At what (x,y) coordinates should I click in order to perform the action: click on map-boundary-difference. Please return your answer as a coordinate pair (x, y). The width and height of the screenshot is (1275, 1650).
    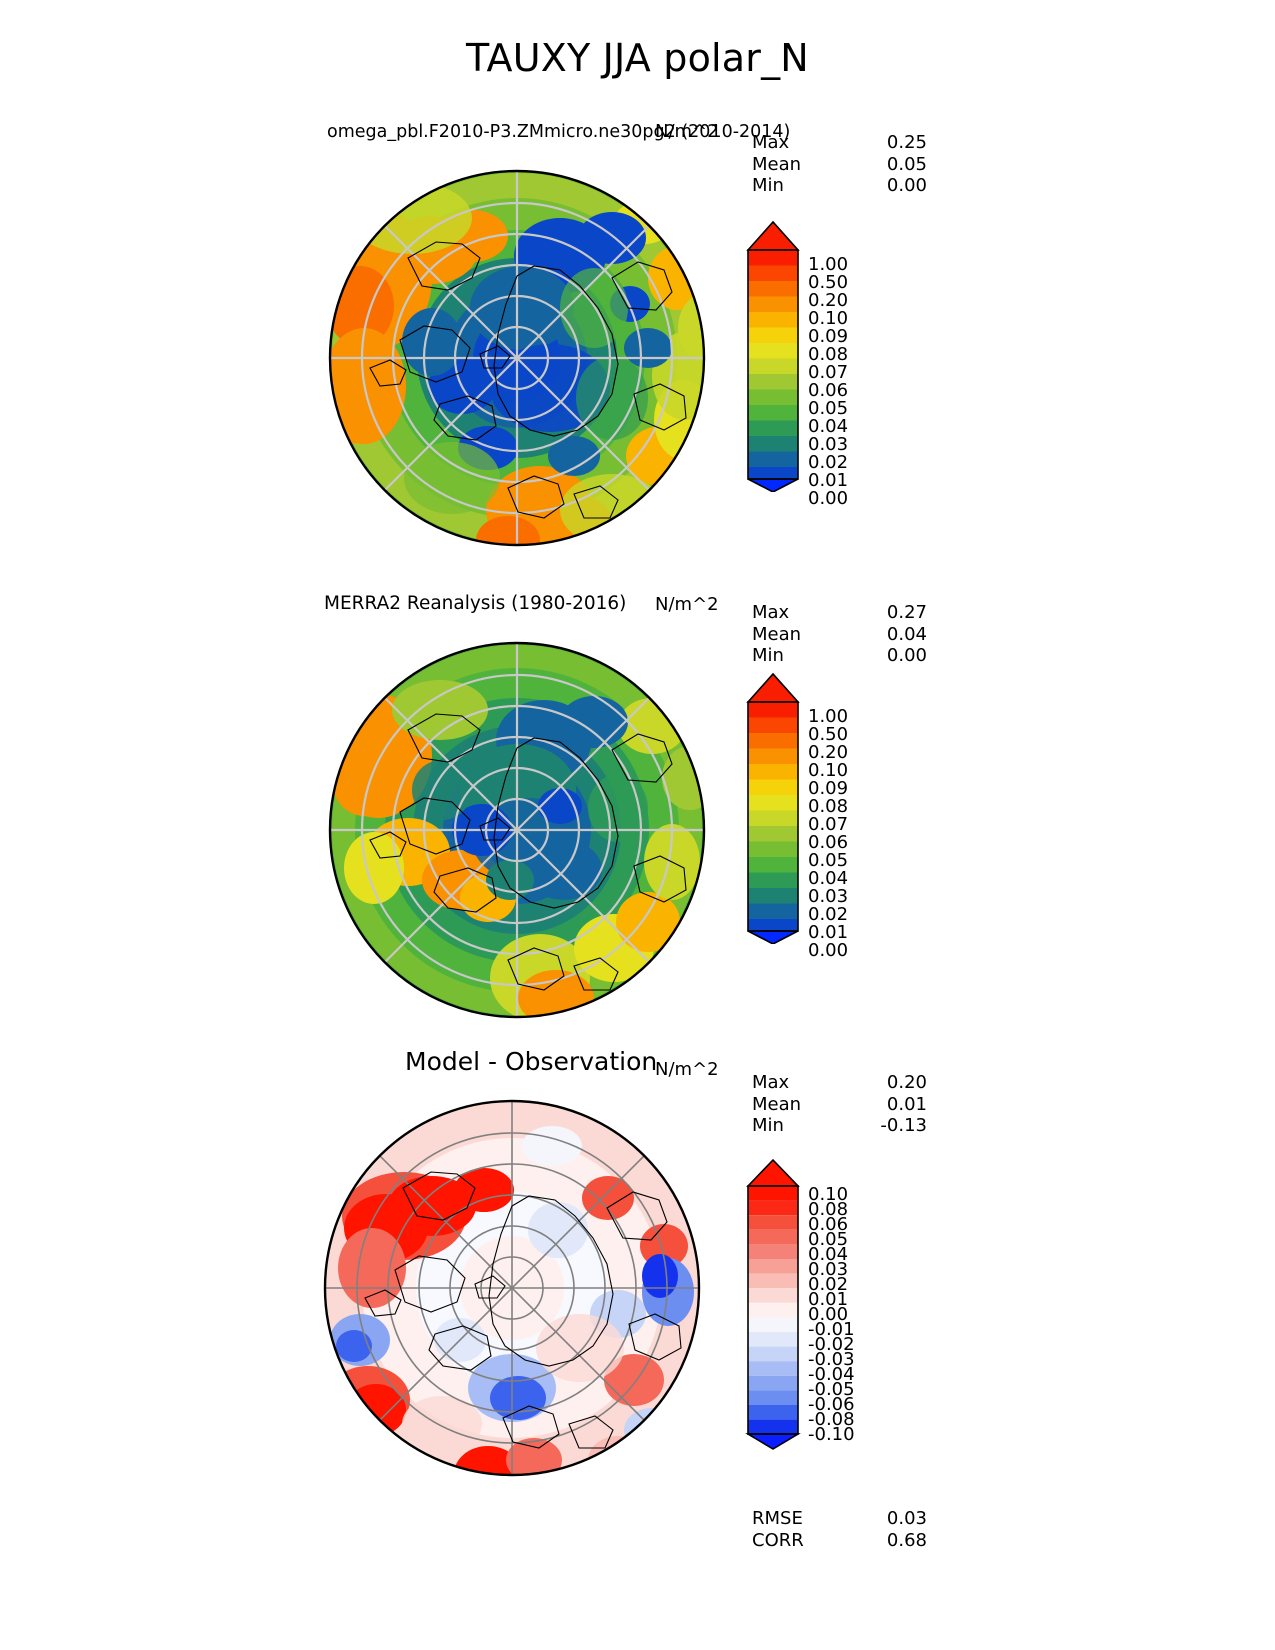
    Looking at the image, I should click on (512, 1288).